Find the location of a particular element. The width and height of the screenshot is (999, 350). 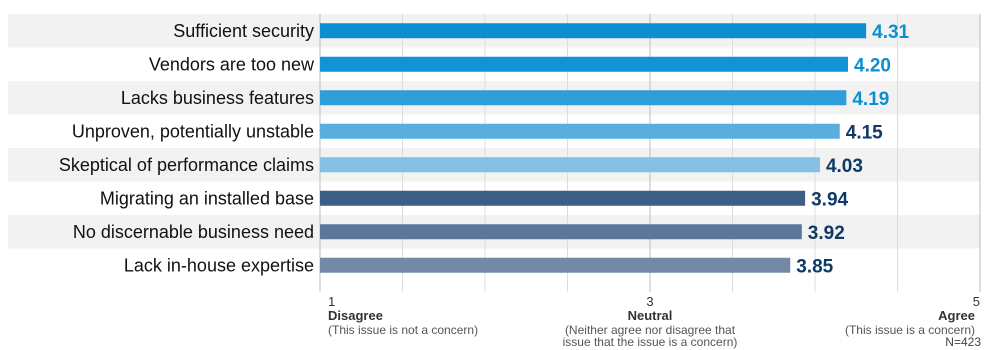

value-label: 4.19 is located at coordinates (870, 99).